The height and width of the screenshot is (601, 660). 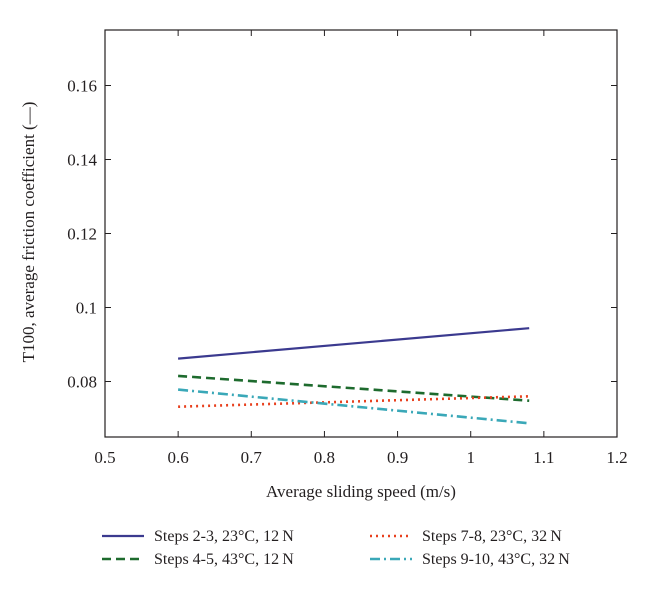 What do you see at coordinates (252, 457) in the screenshot?
I see `x-tick-label: 0.7` at bounding box center [252, 457].